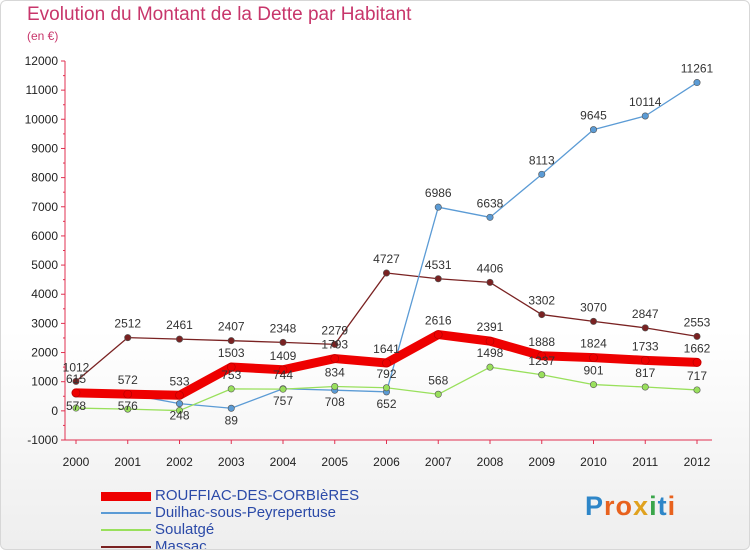 The width and height of the screenshot is (750, 550). I want to click on data-label: 89, so click(232, 420).